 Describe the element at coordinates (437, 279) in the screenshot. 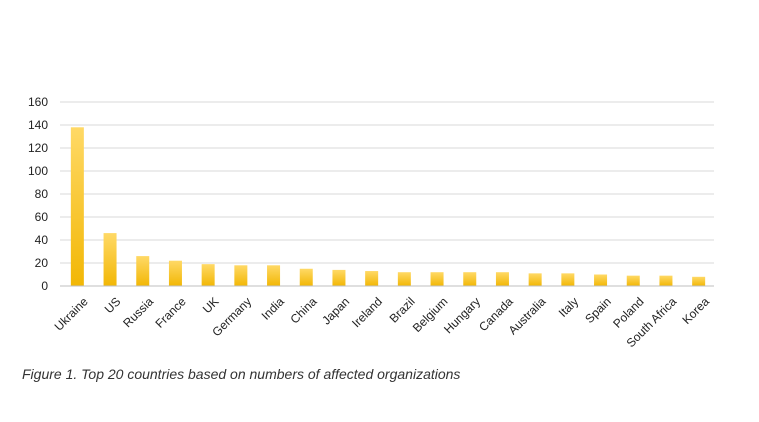

I see `bar-belgium` at that location.